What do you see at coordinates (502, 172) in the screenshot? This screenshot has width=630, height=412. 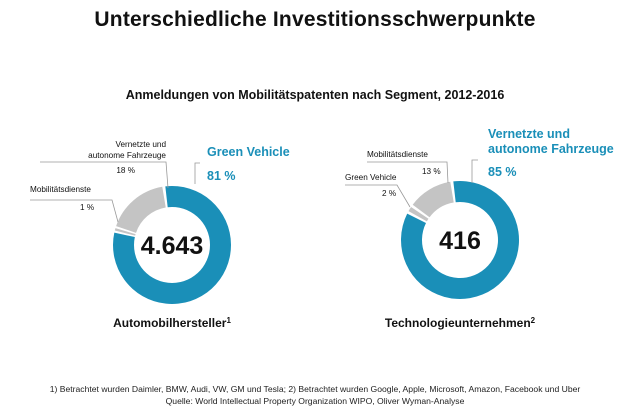 I see `slice-value-technologieunternehmen-vernetzte-und-autonome-fahrzeuge: 85 %` at bounding box center [502, 172].